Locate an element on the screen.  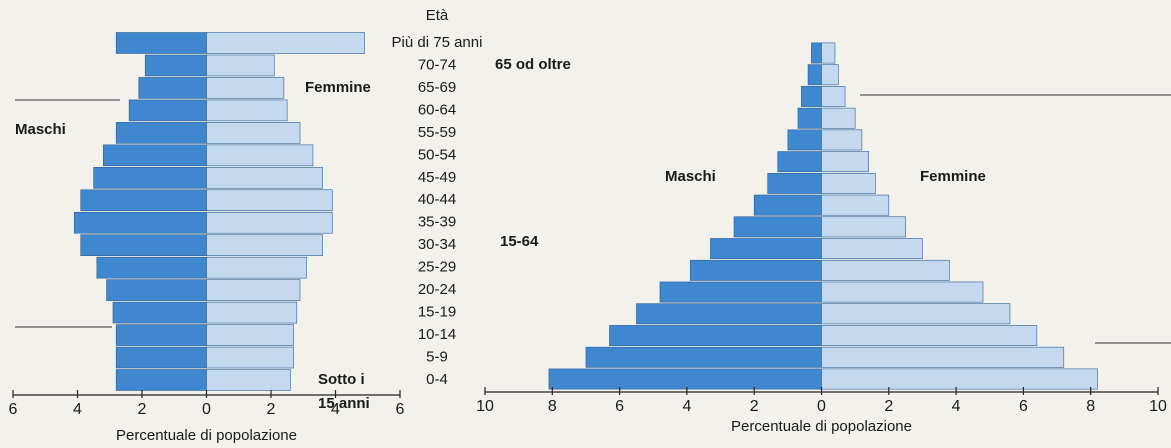
category-label: 35-39 is located at coordinates (437, 222).